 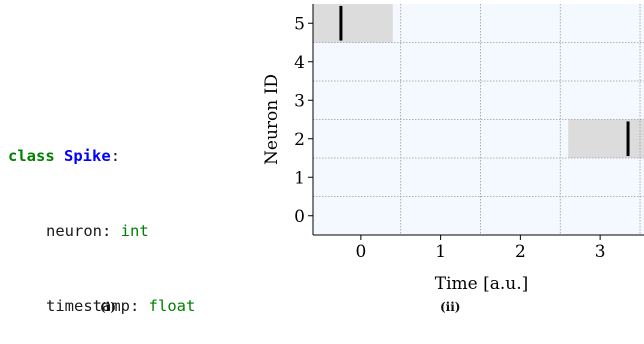 I want to click on y-tick-label: 2, so click(x=299, y=140).